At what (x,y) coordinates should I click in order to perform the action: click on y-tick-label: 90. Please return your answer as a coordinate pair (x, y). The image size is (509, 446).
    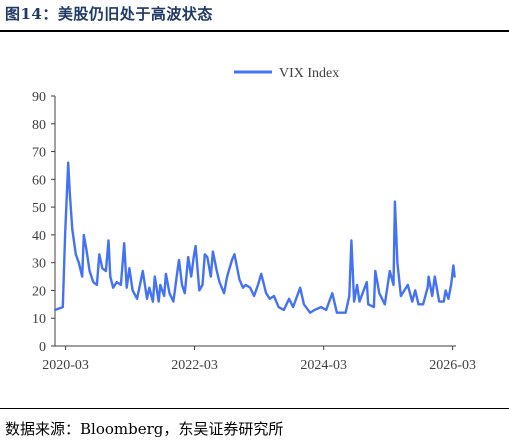
    Looking at the image, I should click on (39, 97).